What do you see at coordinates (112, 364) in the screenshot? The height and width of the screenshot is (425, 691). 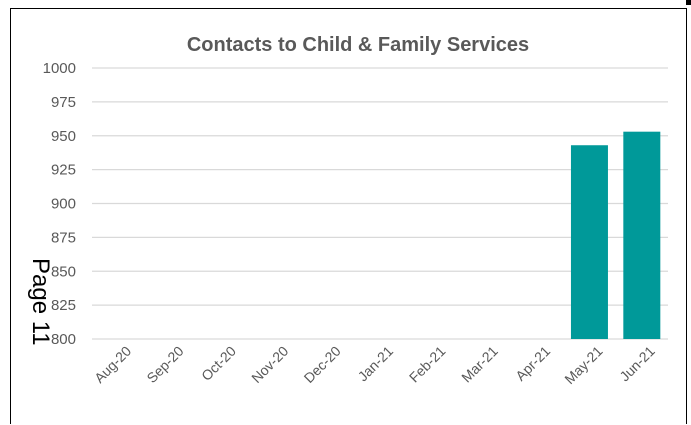 I see `x-tick-label: Aug-20` at bounding box center [112, 364].